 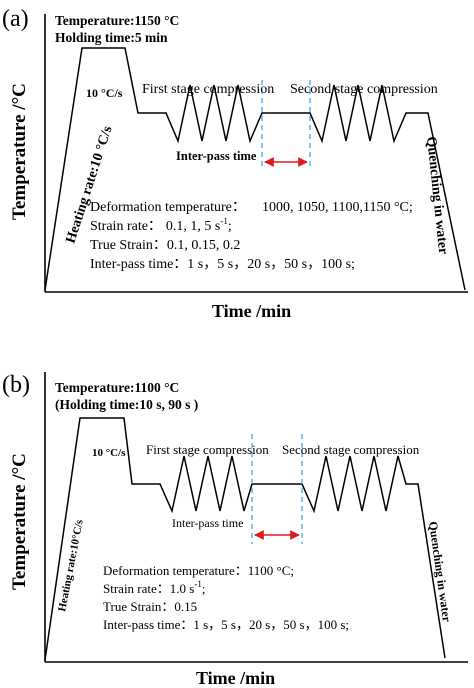 What do you see at coordinates (19, 151) in the screenshot?
I see `panel-a-y-label: Temperature /°C` at bounding box center [19, 151].